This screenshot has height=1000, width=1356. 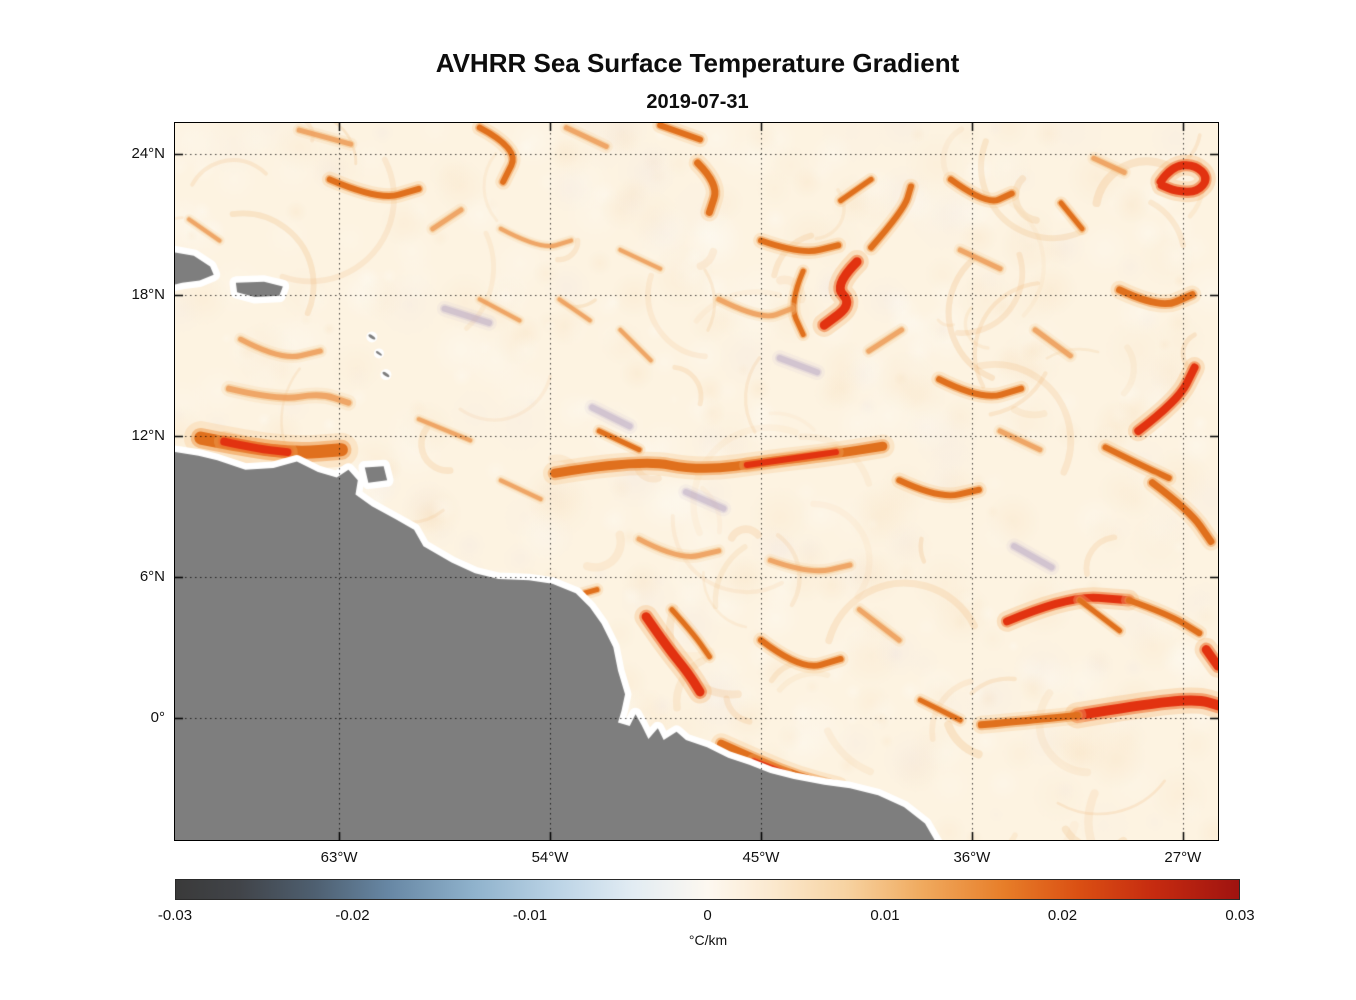 What do you see at coordinates (697, 63) in the screenshot?
I see `chart-title: AVHRR Sea Surface Temperature Gradient` at bounding box center [697, 63].